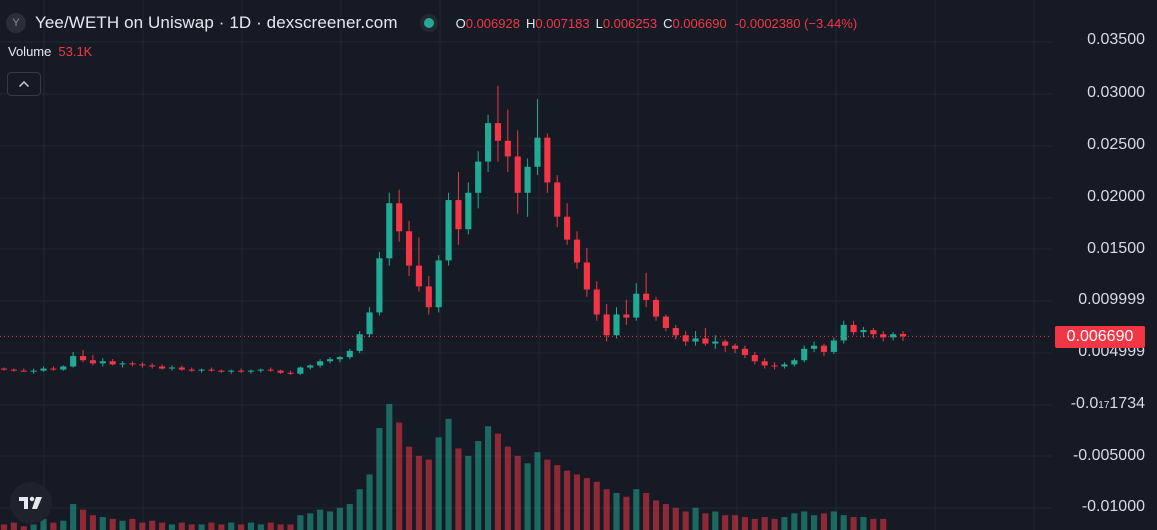  What do you see at coordinates (50, 51) in the screenshot?
I see `volume-legend: Volume 53.1K` at bounding box center [50, 51].